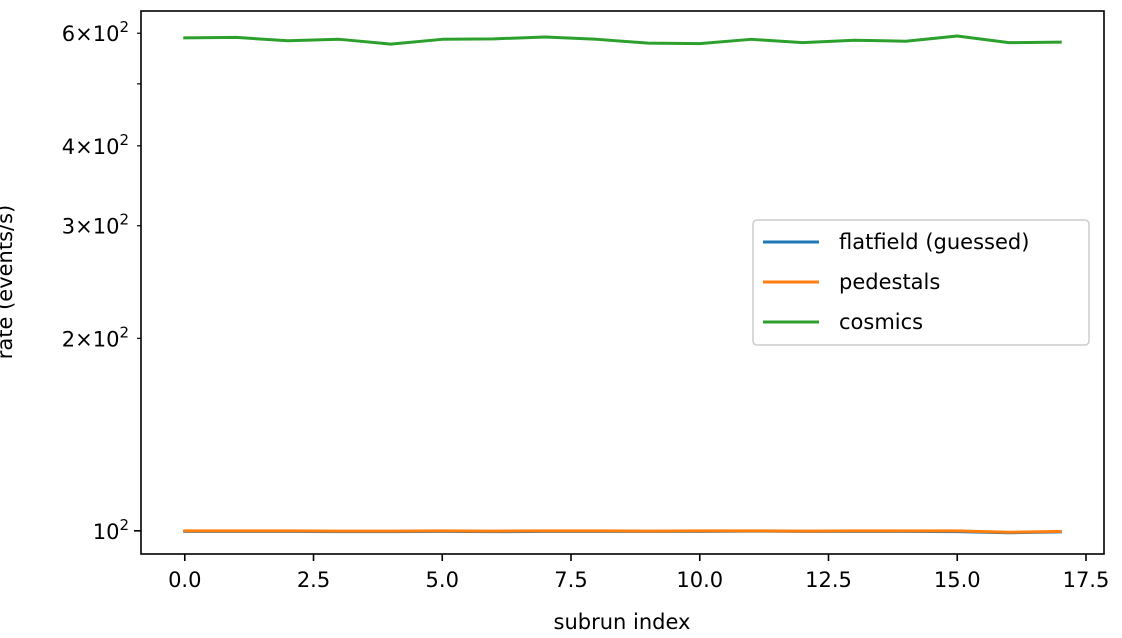 This screenshot has width=1122, height=638. What do you see at coordinates (313, 580) in the screenshot?
I see `x-tick-label: 2.5` at bounding box center [313, 580].